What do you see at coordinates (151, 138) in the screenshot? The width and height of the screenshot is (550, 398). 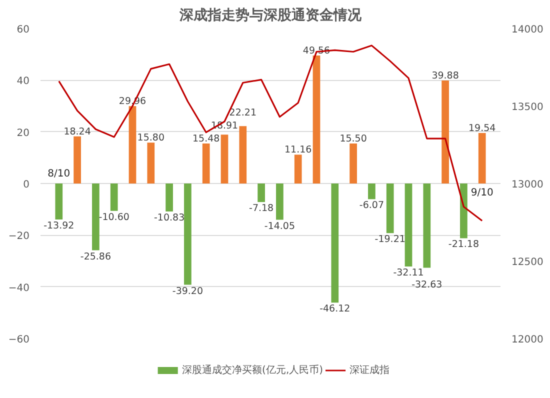 I see `data-label: 15.80` at bounding box center [151, 138].